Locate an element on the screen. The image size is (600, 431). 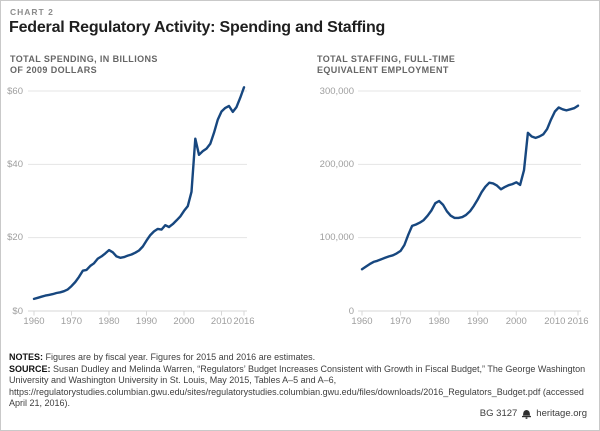
y-axis-tick-label: 100,000 is located at coordinates (336, 238).